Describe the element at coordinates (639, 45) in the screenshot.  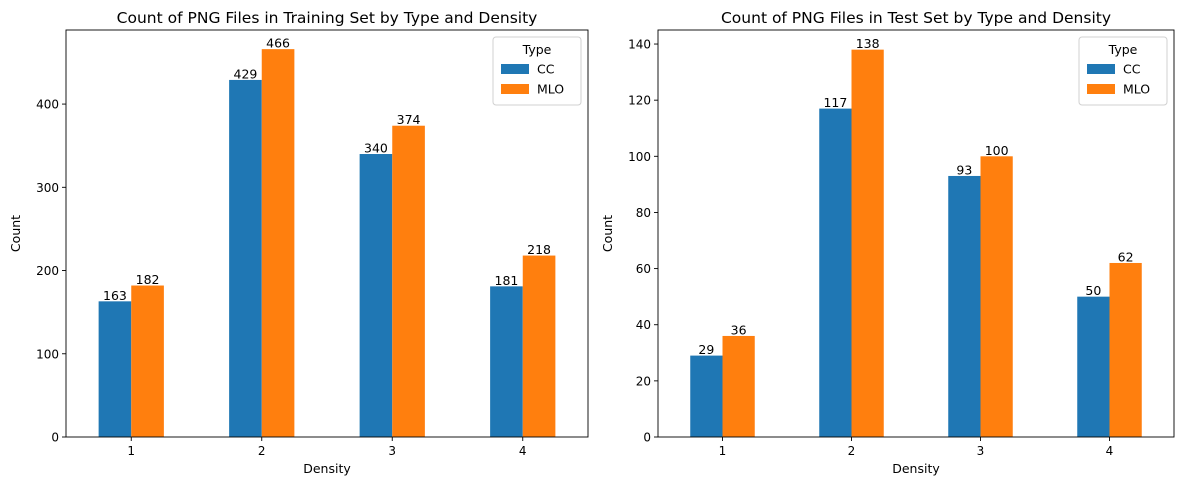
I see `y-tick-label: 140` at that location.